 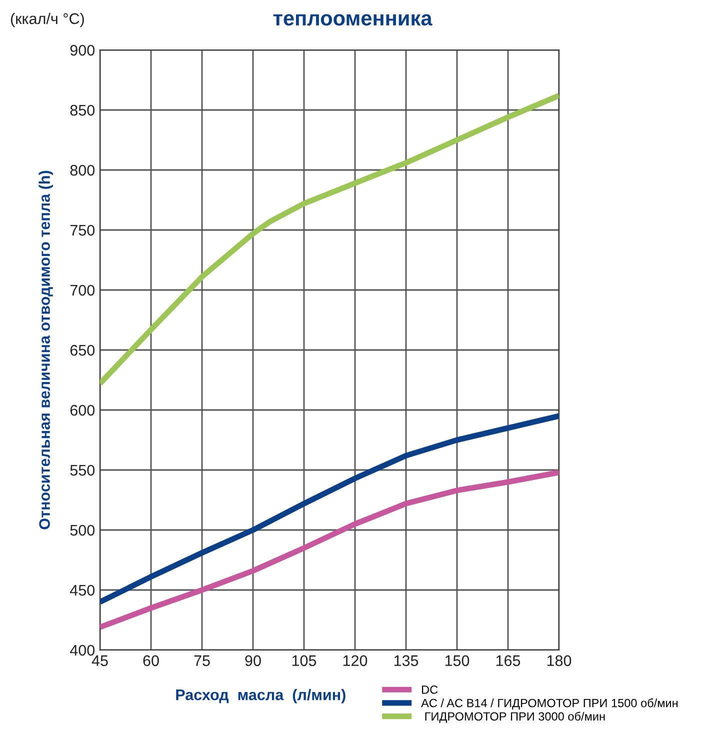 What do you see at coordinates (261, 696) in the screenshot?
I see `x-axis-title: Расход масла (л/мин)` at bounding box center [261, 696].